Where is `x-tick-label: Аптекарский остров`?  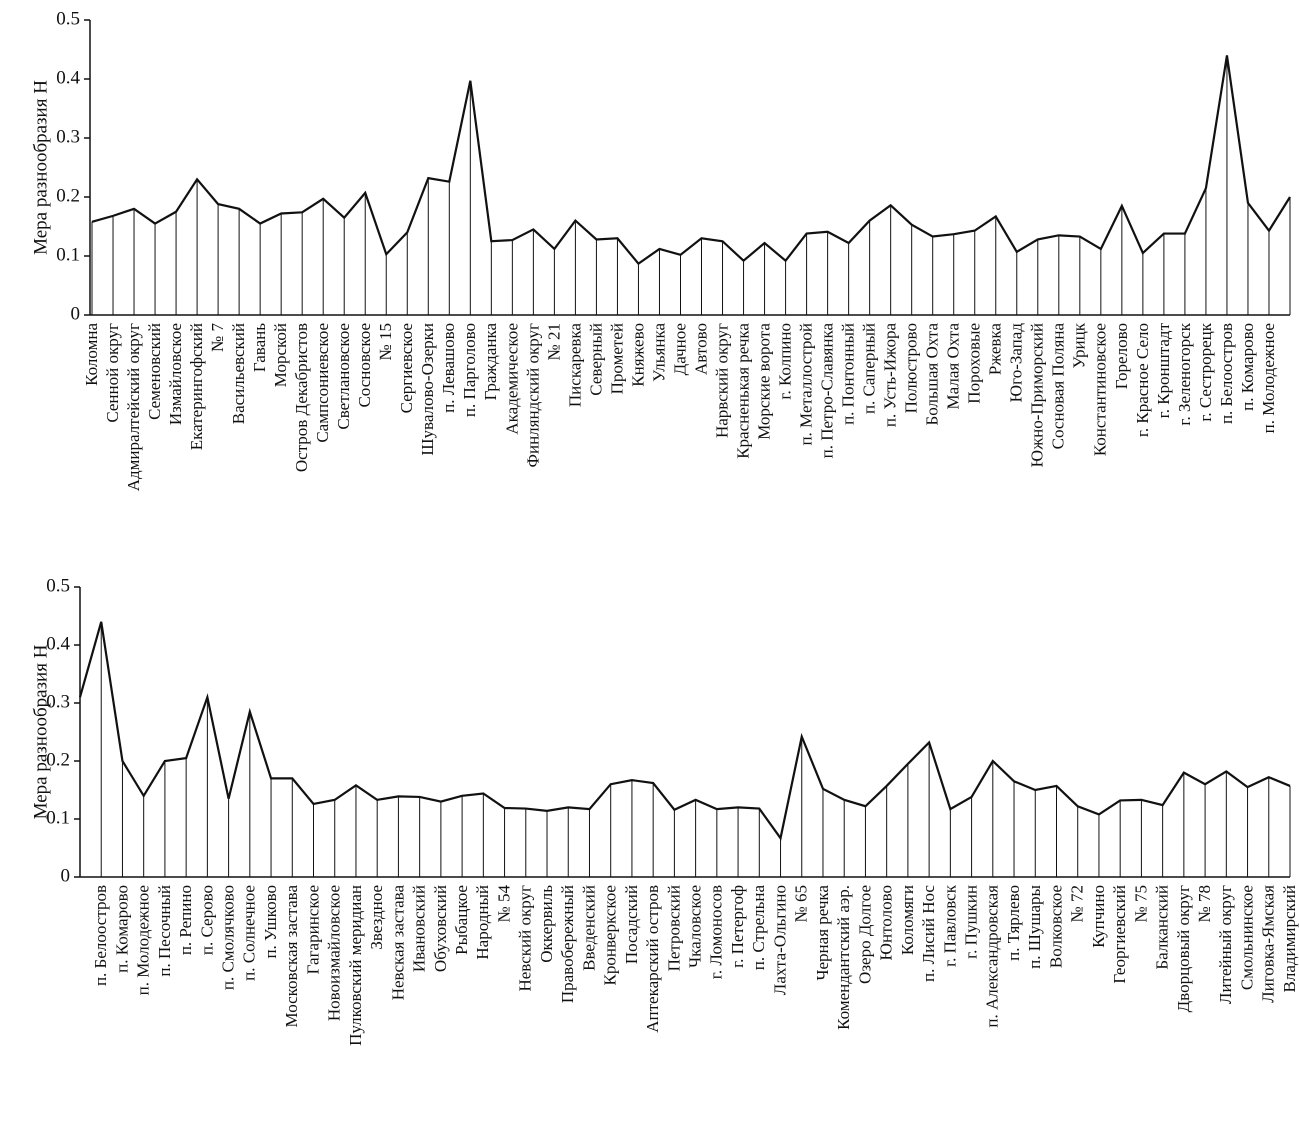 x-tick-label: Аптекарский остров is located at coordinates (652, 959).